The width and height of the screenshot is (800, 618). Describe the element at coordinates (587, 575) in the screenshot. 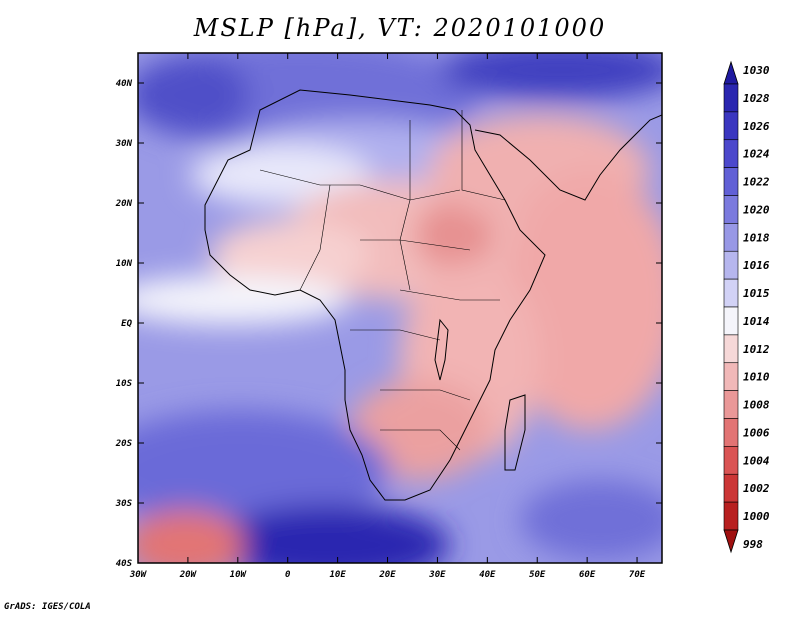

I see `lon-label: 60E` at that location.